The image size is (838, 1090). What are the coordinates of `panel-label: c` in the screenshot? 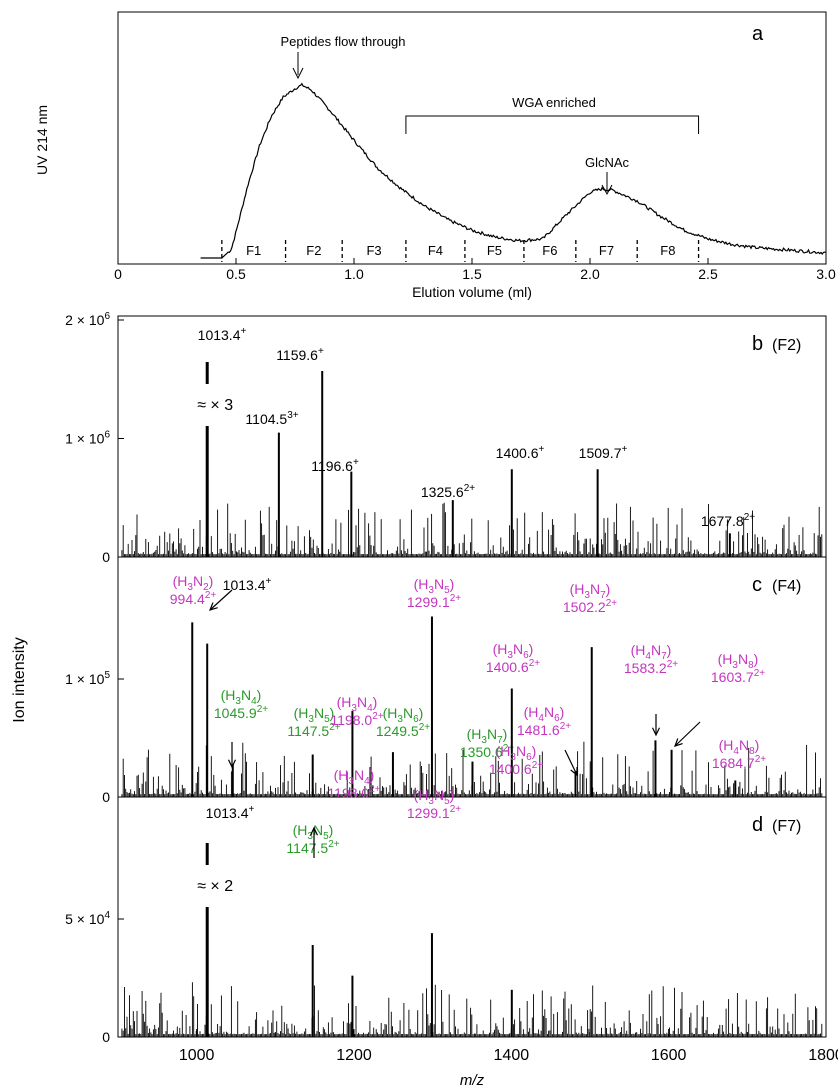 It's located at (757, 585).